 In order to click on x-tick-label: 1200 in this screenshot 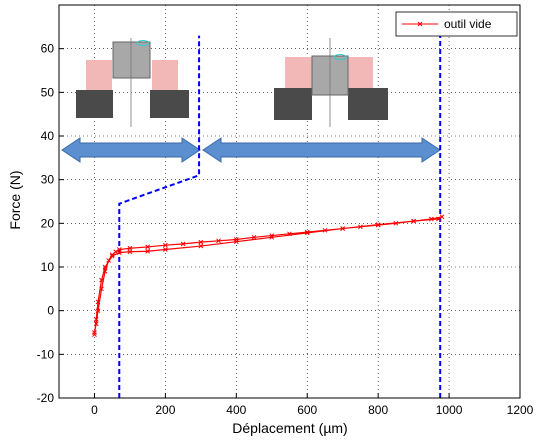, I will do `click(520, 410)`.